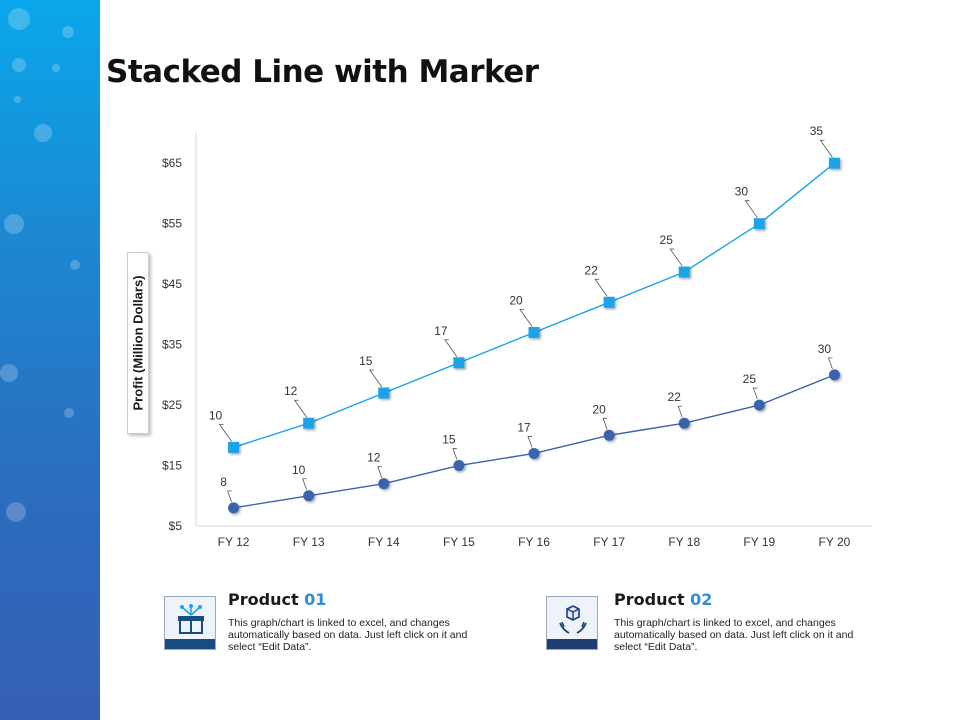 The height and width of the screenshot is (720, 960). I want to click on x-tick-label: FY 14, so click(384, 542).